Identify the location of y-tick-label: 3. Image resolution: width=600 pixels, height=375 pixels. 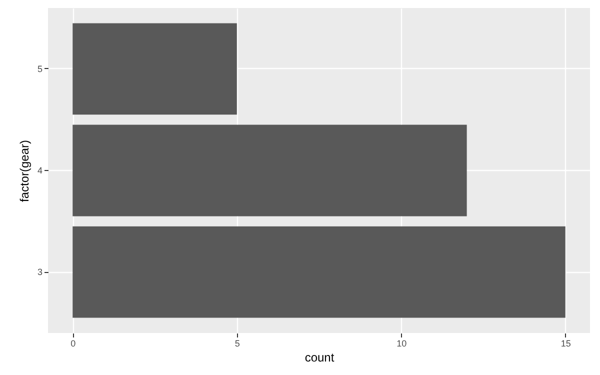
(39, 272).